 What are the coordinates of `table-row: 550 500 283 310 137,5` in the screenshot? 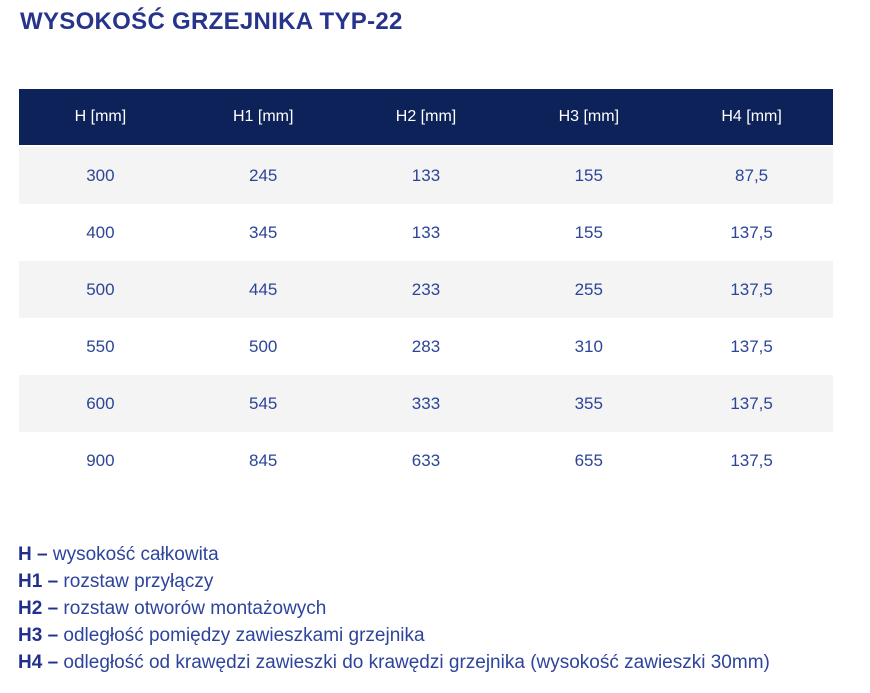 It's located at (426, 346).